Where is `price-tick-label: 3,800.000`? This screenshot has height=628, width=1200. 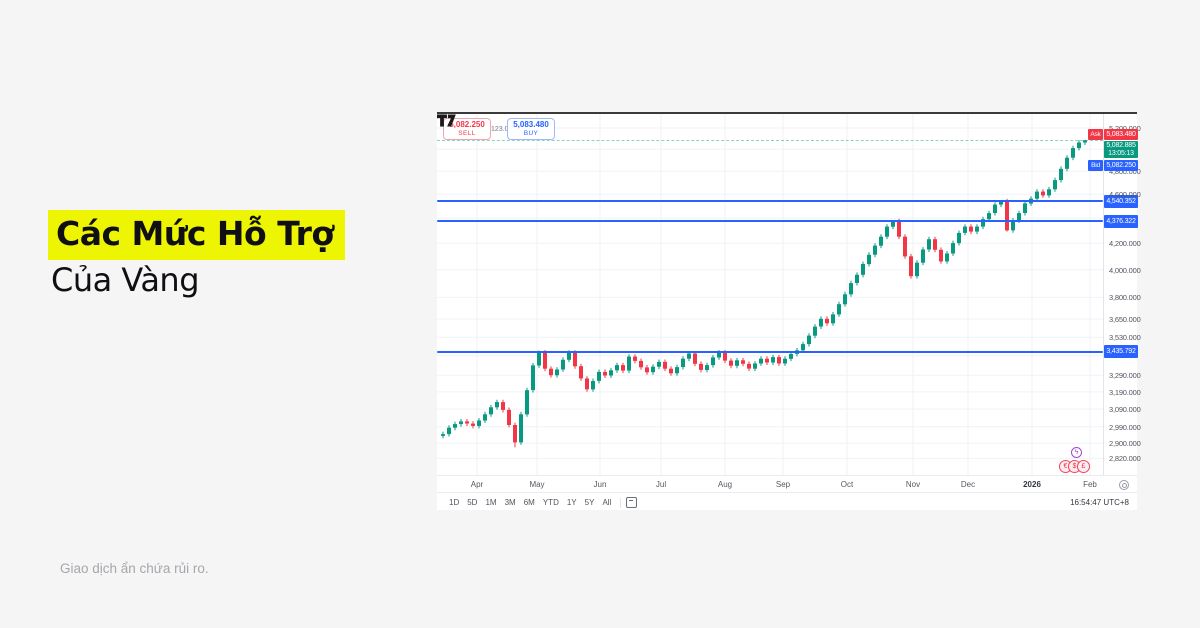 price-tick-label: 3,800.000 is located at coordinates (1125, 298).